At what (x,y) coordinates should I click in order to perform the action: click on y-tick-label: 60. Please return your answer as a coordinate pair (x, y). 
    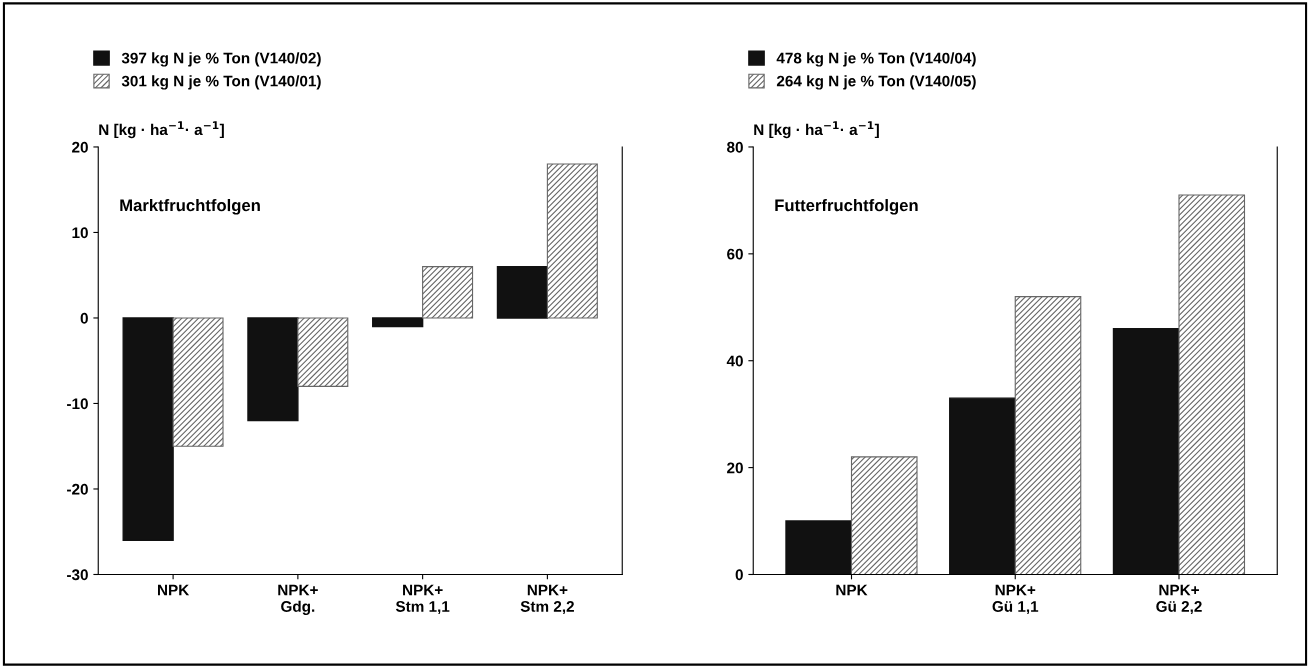
    Looking at the image, I should click on (735, 254).